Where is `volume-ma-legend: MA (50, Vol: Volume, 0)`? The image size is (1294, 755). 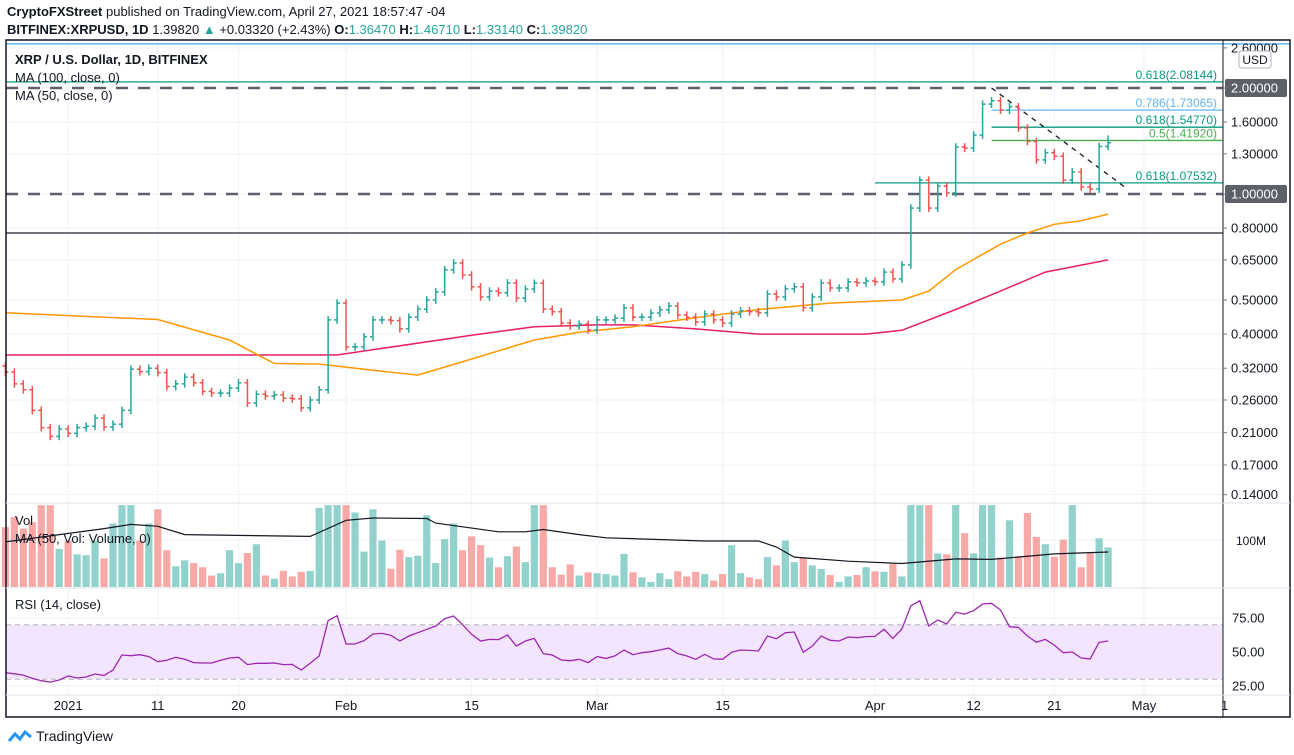
volume-ma-legend: MA (50, Vol: Volume, 0) is located at coordinates (83, 538).